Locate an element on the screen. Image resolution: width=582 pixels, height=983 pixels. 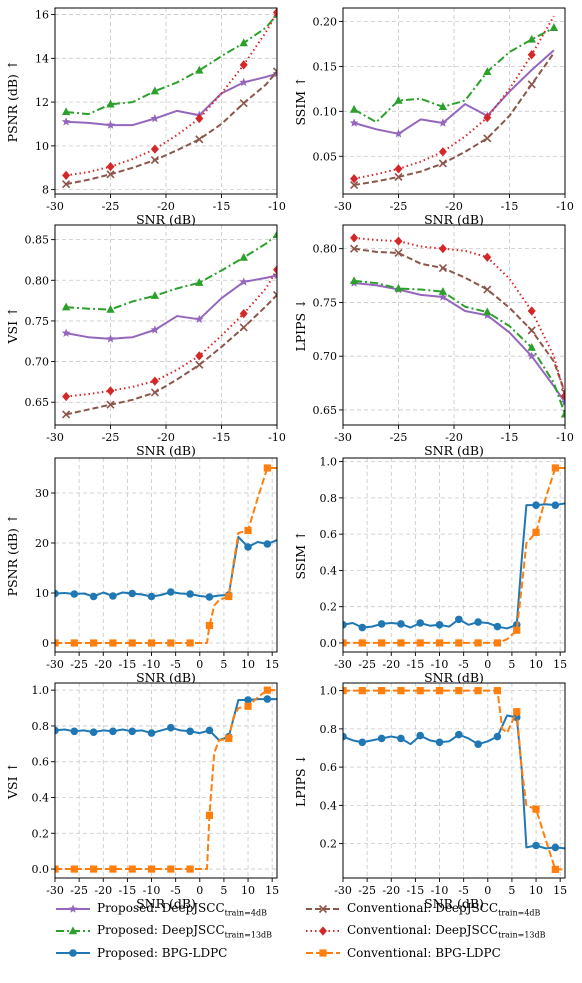
y-tick-label: 0.70 is located at coordinates (37, 362).